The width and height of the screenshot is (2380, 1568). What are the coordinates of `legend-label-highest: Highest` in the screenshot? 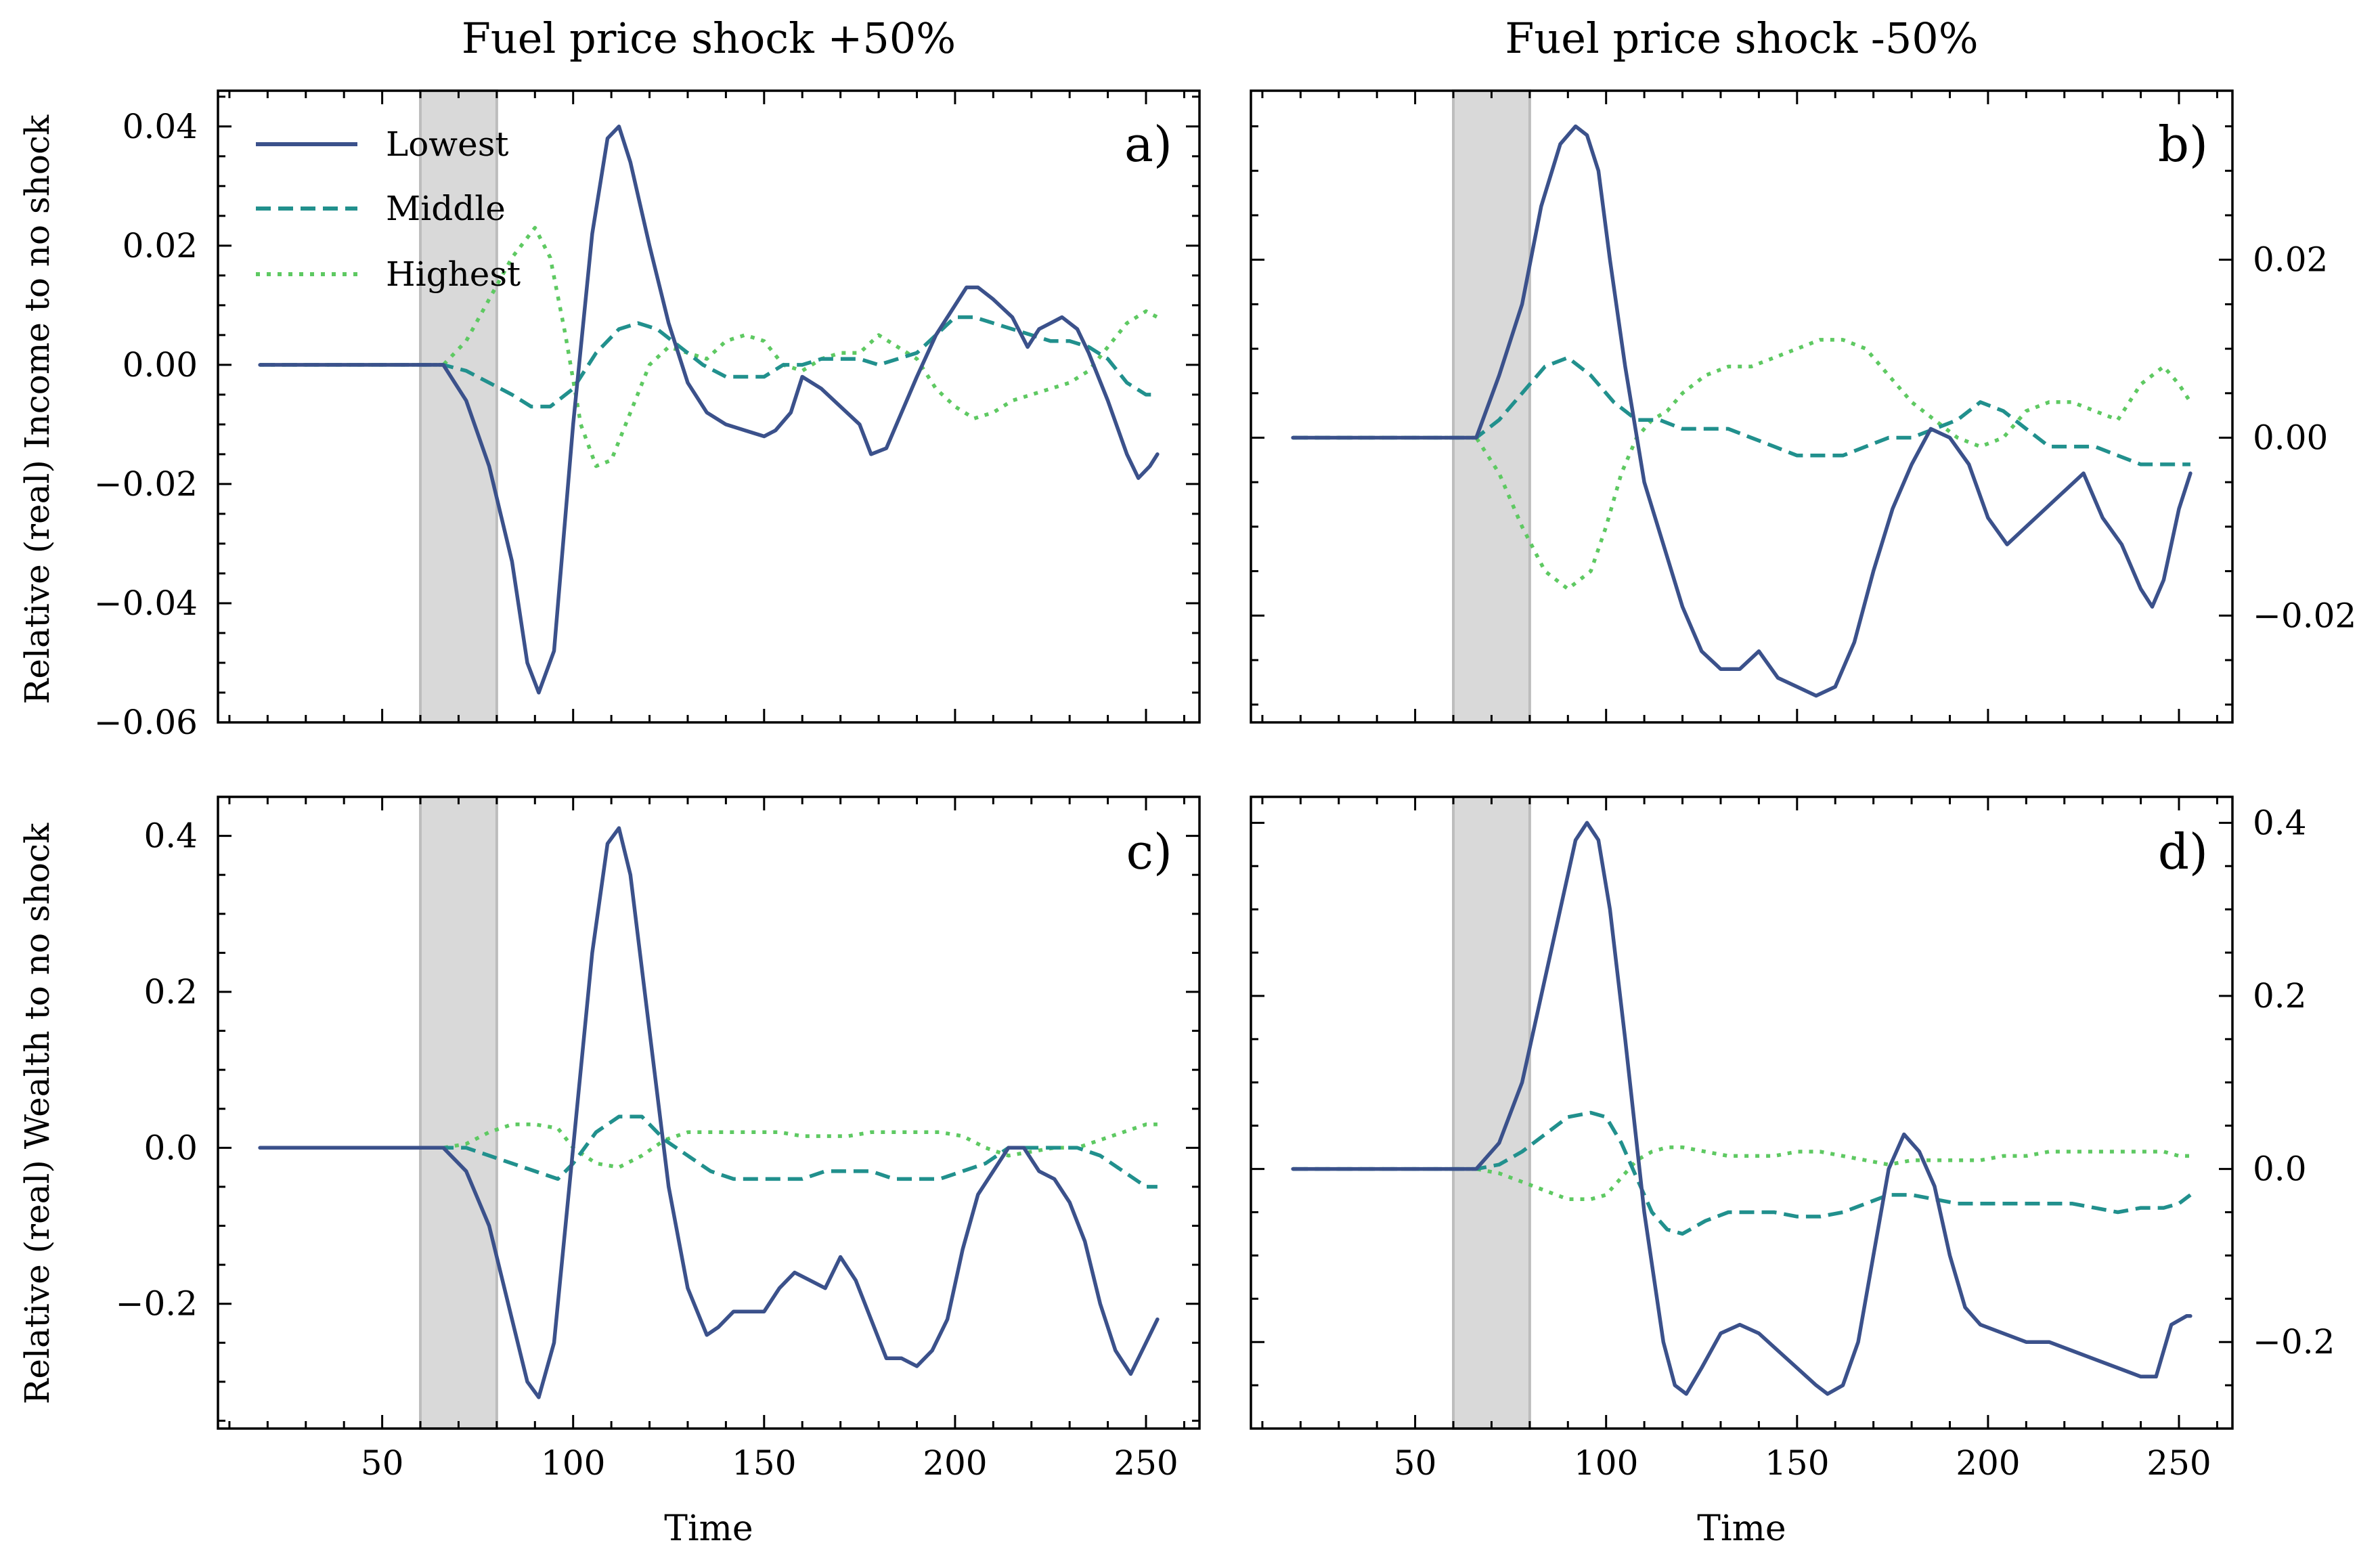 It's located at (453, 274).